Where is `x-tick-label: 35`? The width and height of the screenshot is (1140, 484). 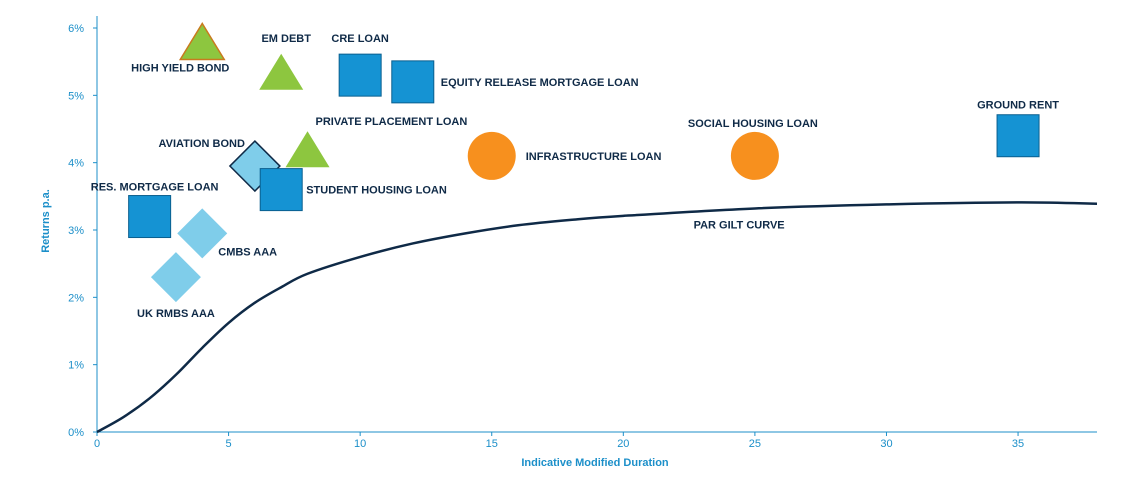 x-tick-label: 35 is located at coordinates (1018, 444).